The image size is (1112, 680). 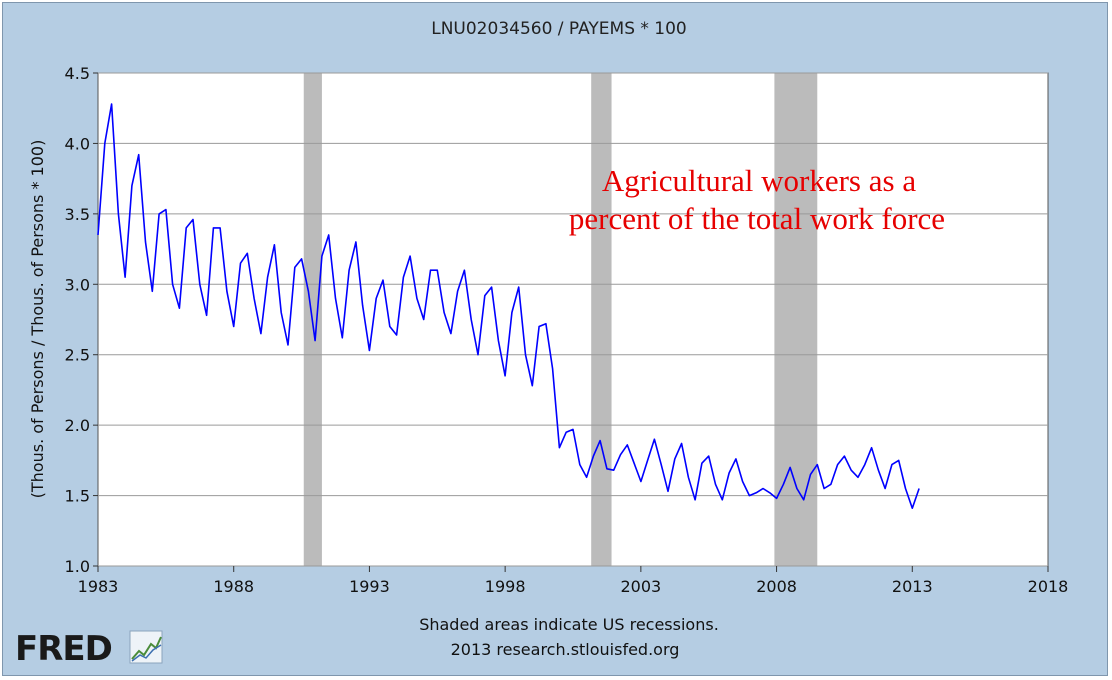 What do you see at coordinates (1048, 586) in the screenshot?
I see `x-tick-label: 2018` at bounding box center [1048, 586].